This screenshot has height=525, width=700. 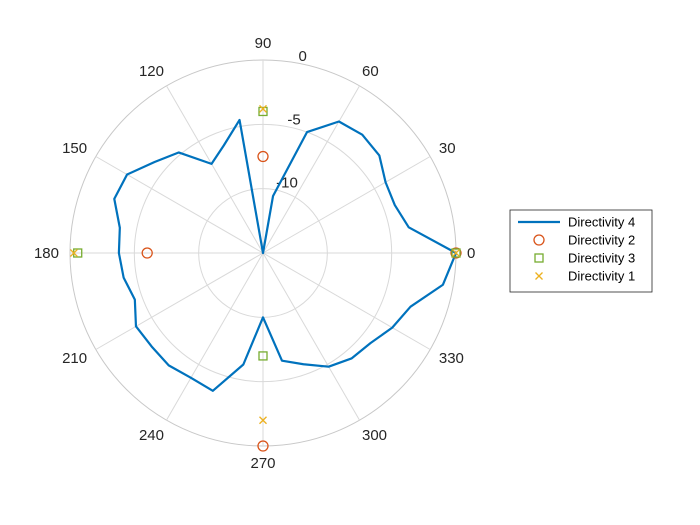 What do you see at coordinates (374, 435) in the screenshot?
I see `theta-tick-label: 300` at bounding box center [374, 435].